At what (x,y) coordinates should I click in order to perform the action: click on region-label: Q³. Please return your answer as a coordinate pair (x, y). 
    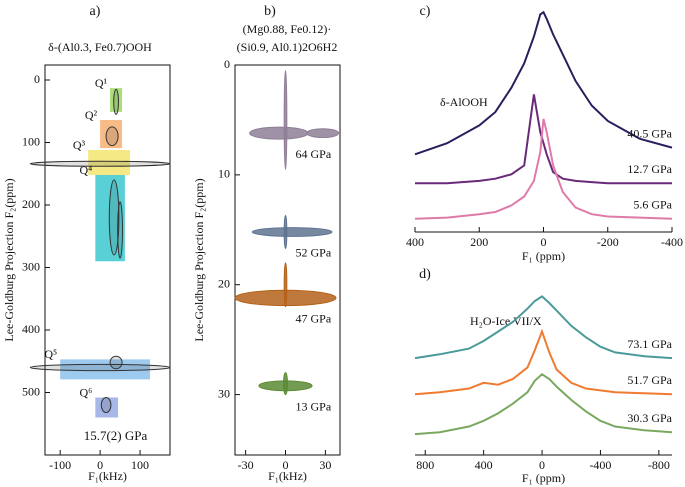
    Looking at the image, I should click on (79, 145).